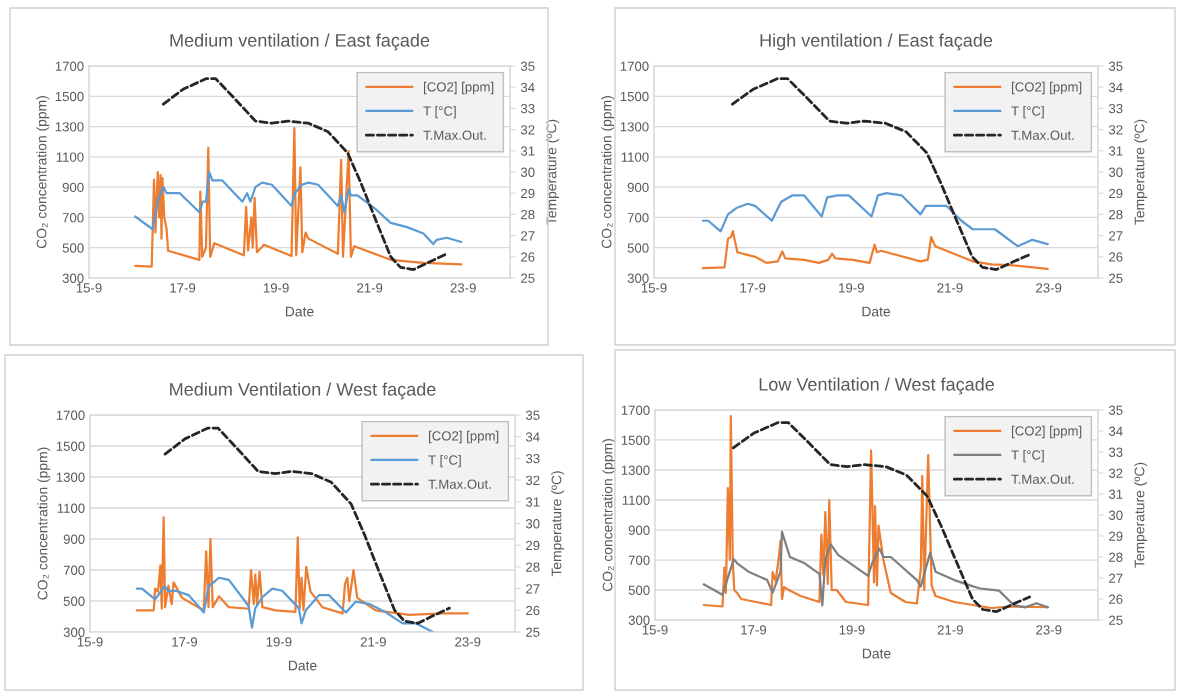  I want to click on chart-title: Low Ventilation / West façade, so click(876, 386).